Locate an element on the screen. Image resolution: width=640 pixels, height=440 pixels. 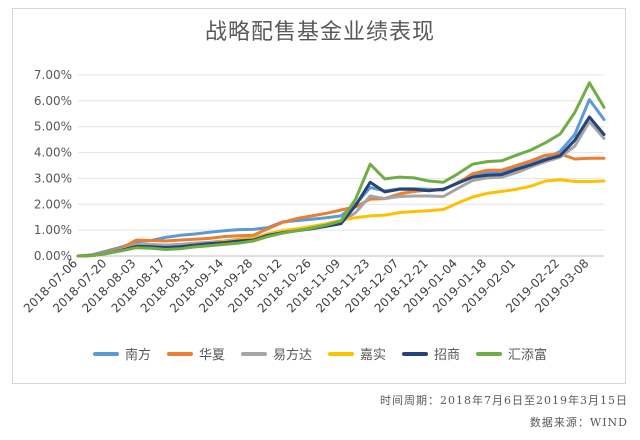
legend-label: 易方达 is located at coordinates (292, 355).